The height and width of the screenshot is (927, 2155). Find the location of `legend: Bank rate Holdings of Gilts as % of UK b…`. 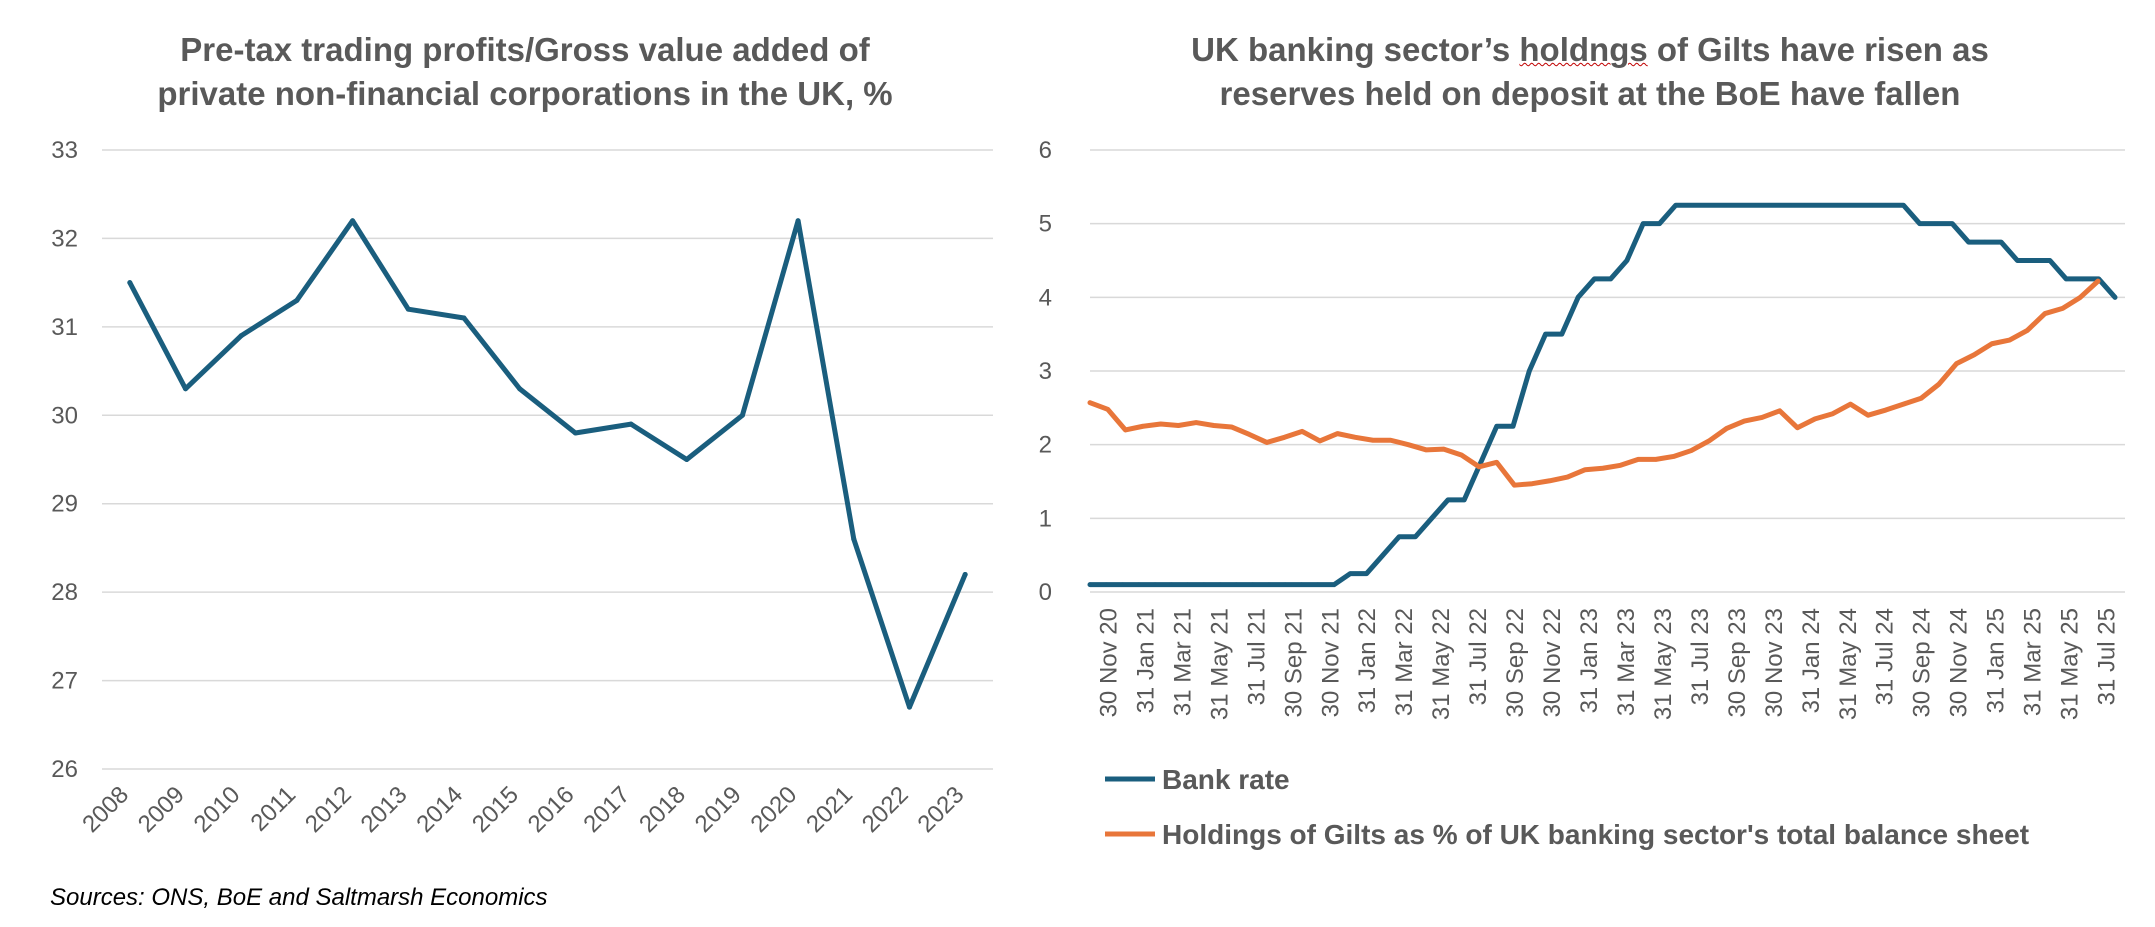

legend: Bank rate Holdings of Gilts as % of UK b… is located at coordinates (1567, 807).